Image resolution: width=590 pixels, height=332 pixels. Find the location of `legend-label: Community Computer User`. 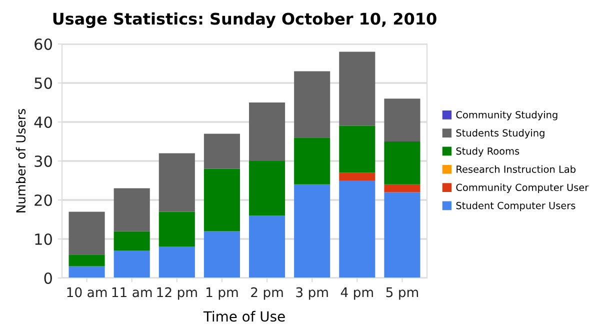

legend-label: Community Computer User is located at coordinates (522, 188).